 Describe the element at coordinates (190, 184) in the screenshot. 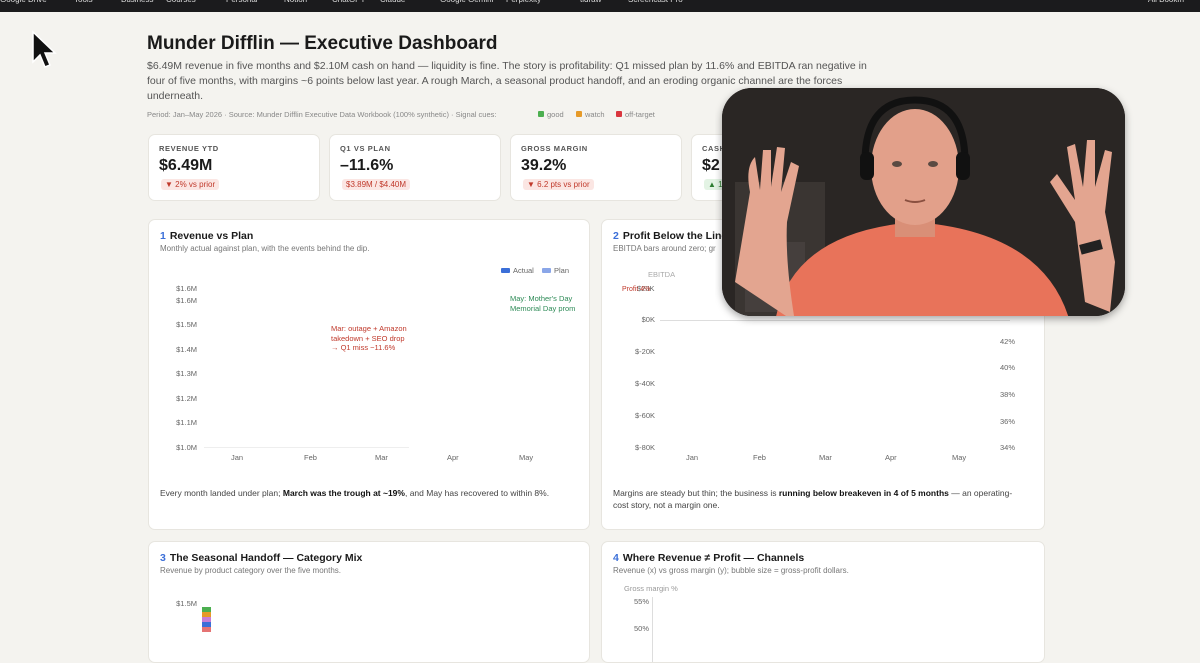

I see `kpi-delta: ▼ 2% vs prior` at that location.